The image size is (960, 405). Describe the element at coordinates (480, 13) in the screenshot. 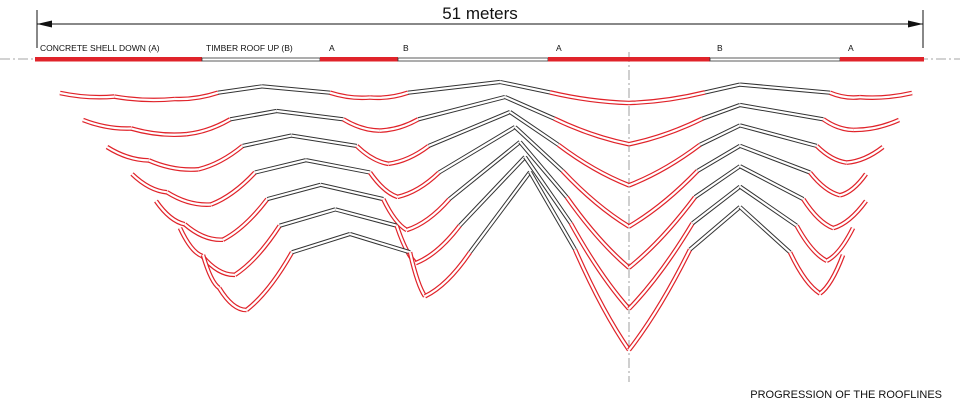

I see `dimension-label: 51 meters` at that location.